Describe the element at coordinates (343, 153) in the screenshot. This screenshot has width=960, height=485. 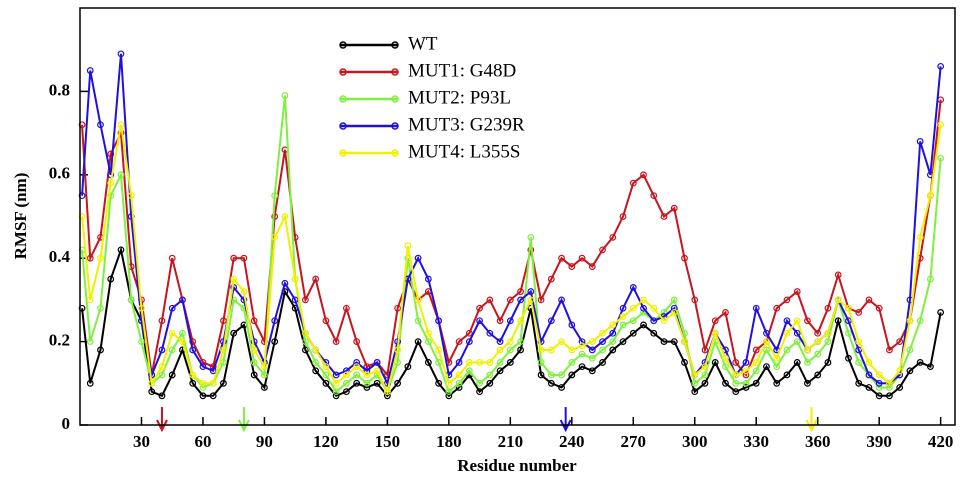
I see `legend-marker` at that location.